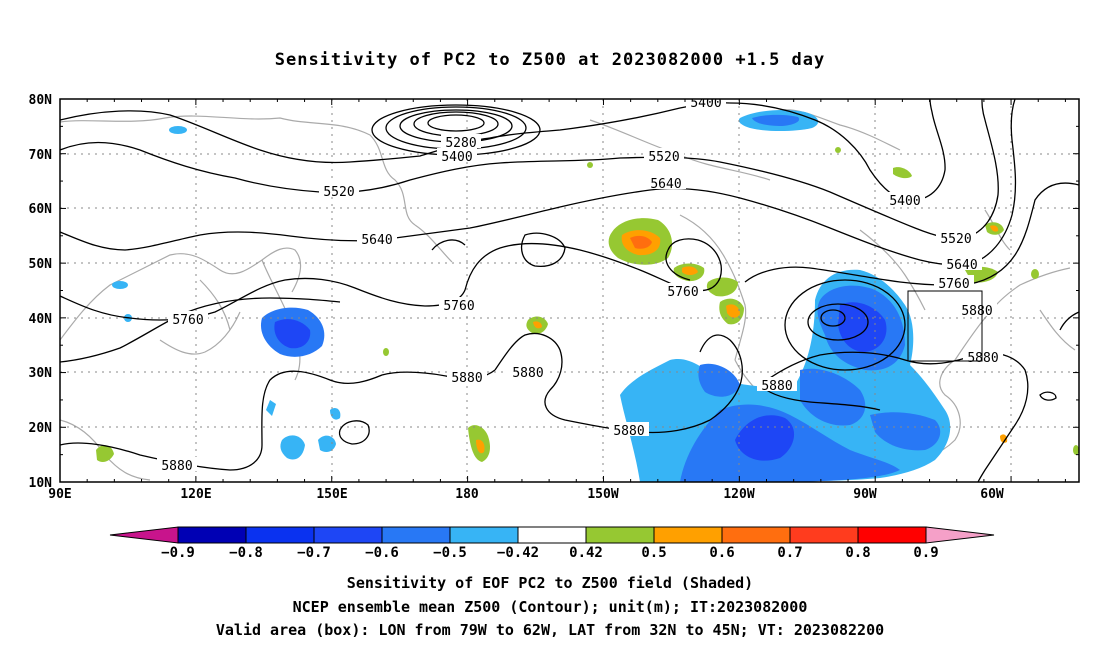  Describe the element at coordinates (518, 553) in the screenshot. I see `colorbar-tick-label: −0.42` at that location.